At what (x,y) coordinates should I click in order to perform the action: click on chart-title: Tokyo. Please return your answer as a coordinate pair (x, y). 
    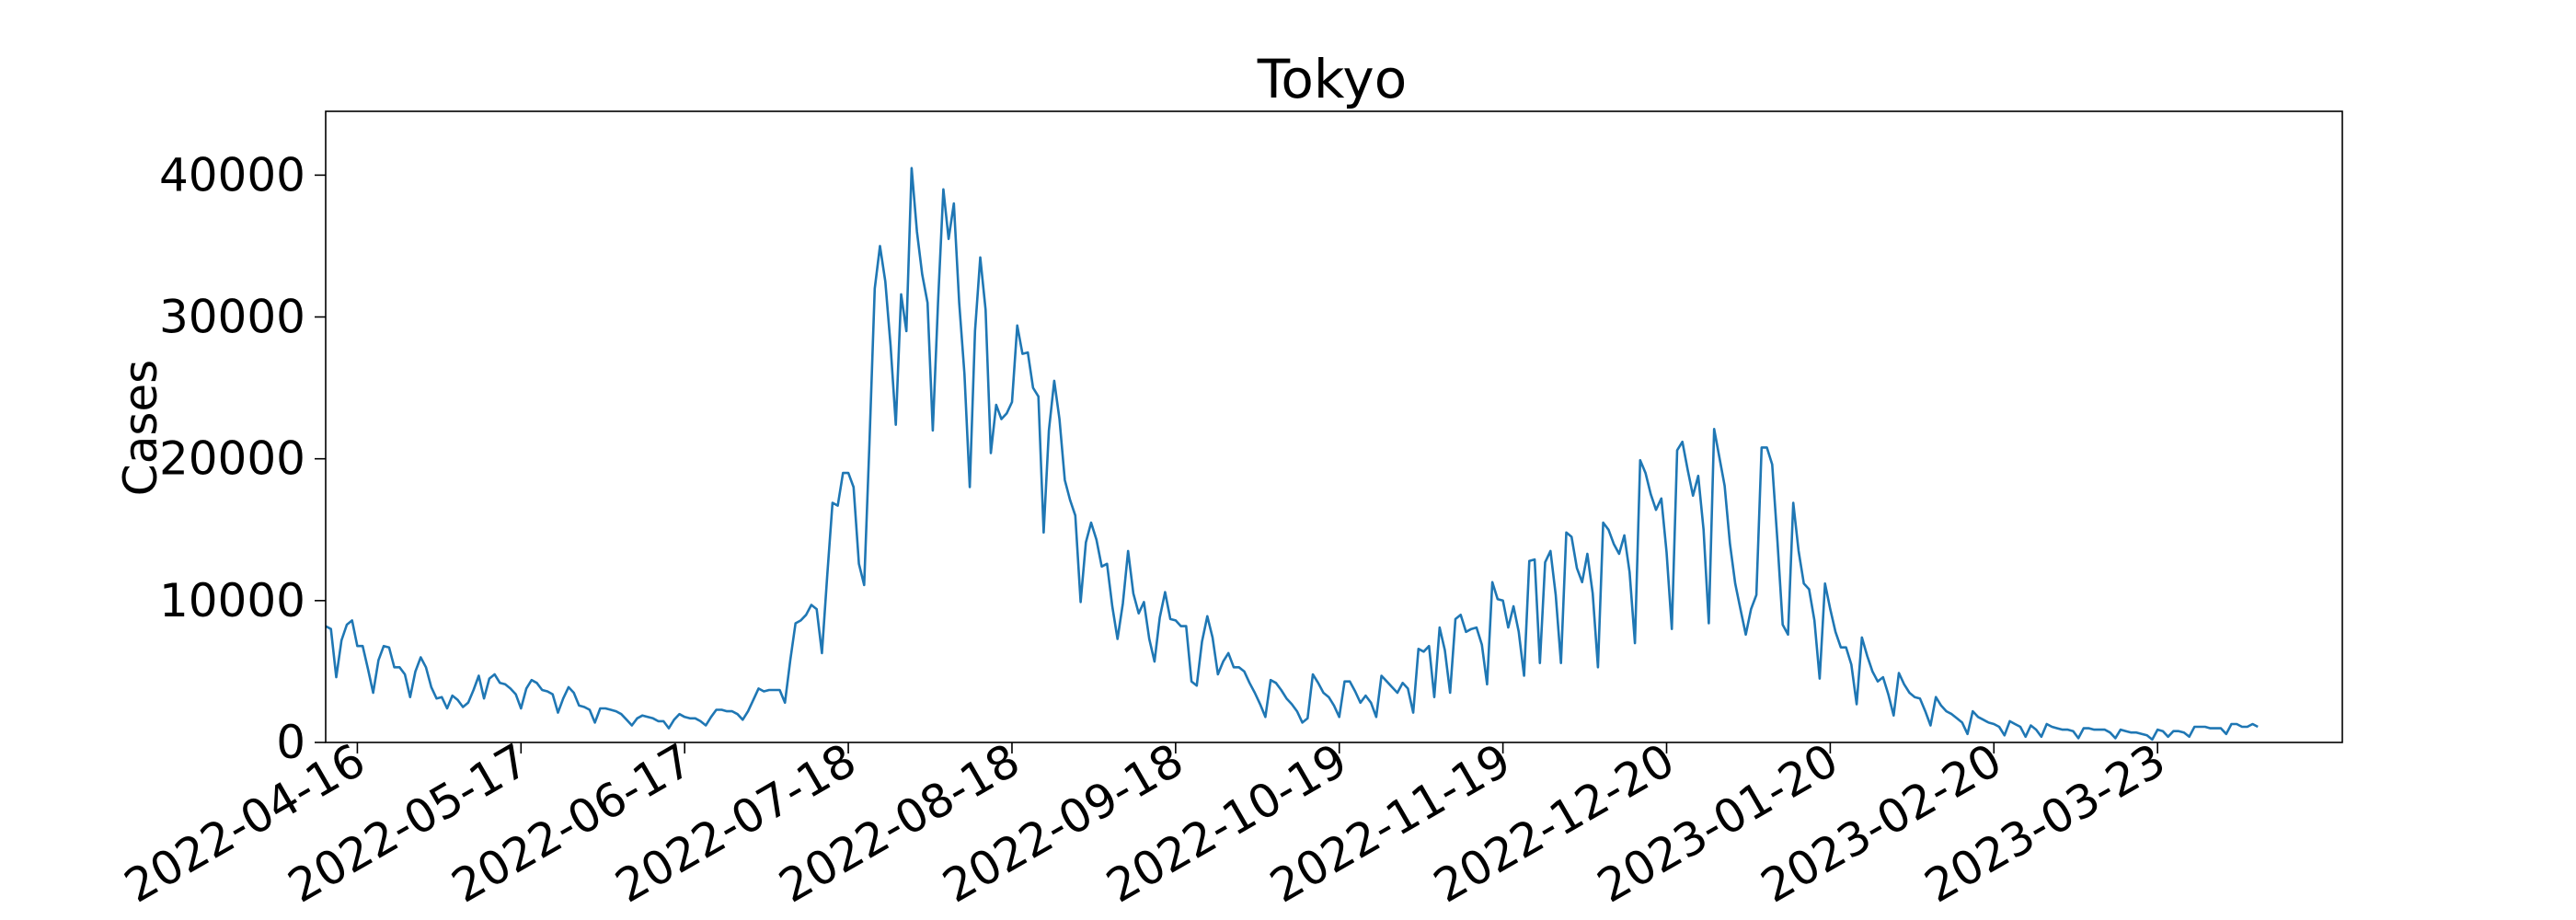
    Looking at the image, I should click on (1332, 79).